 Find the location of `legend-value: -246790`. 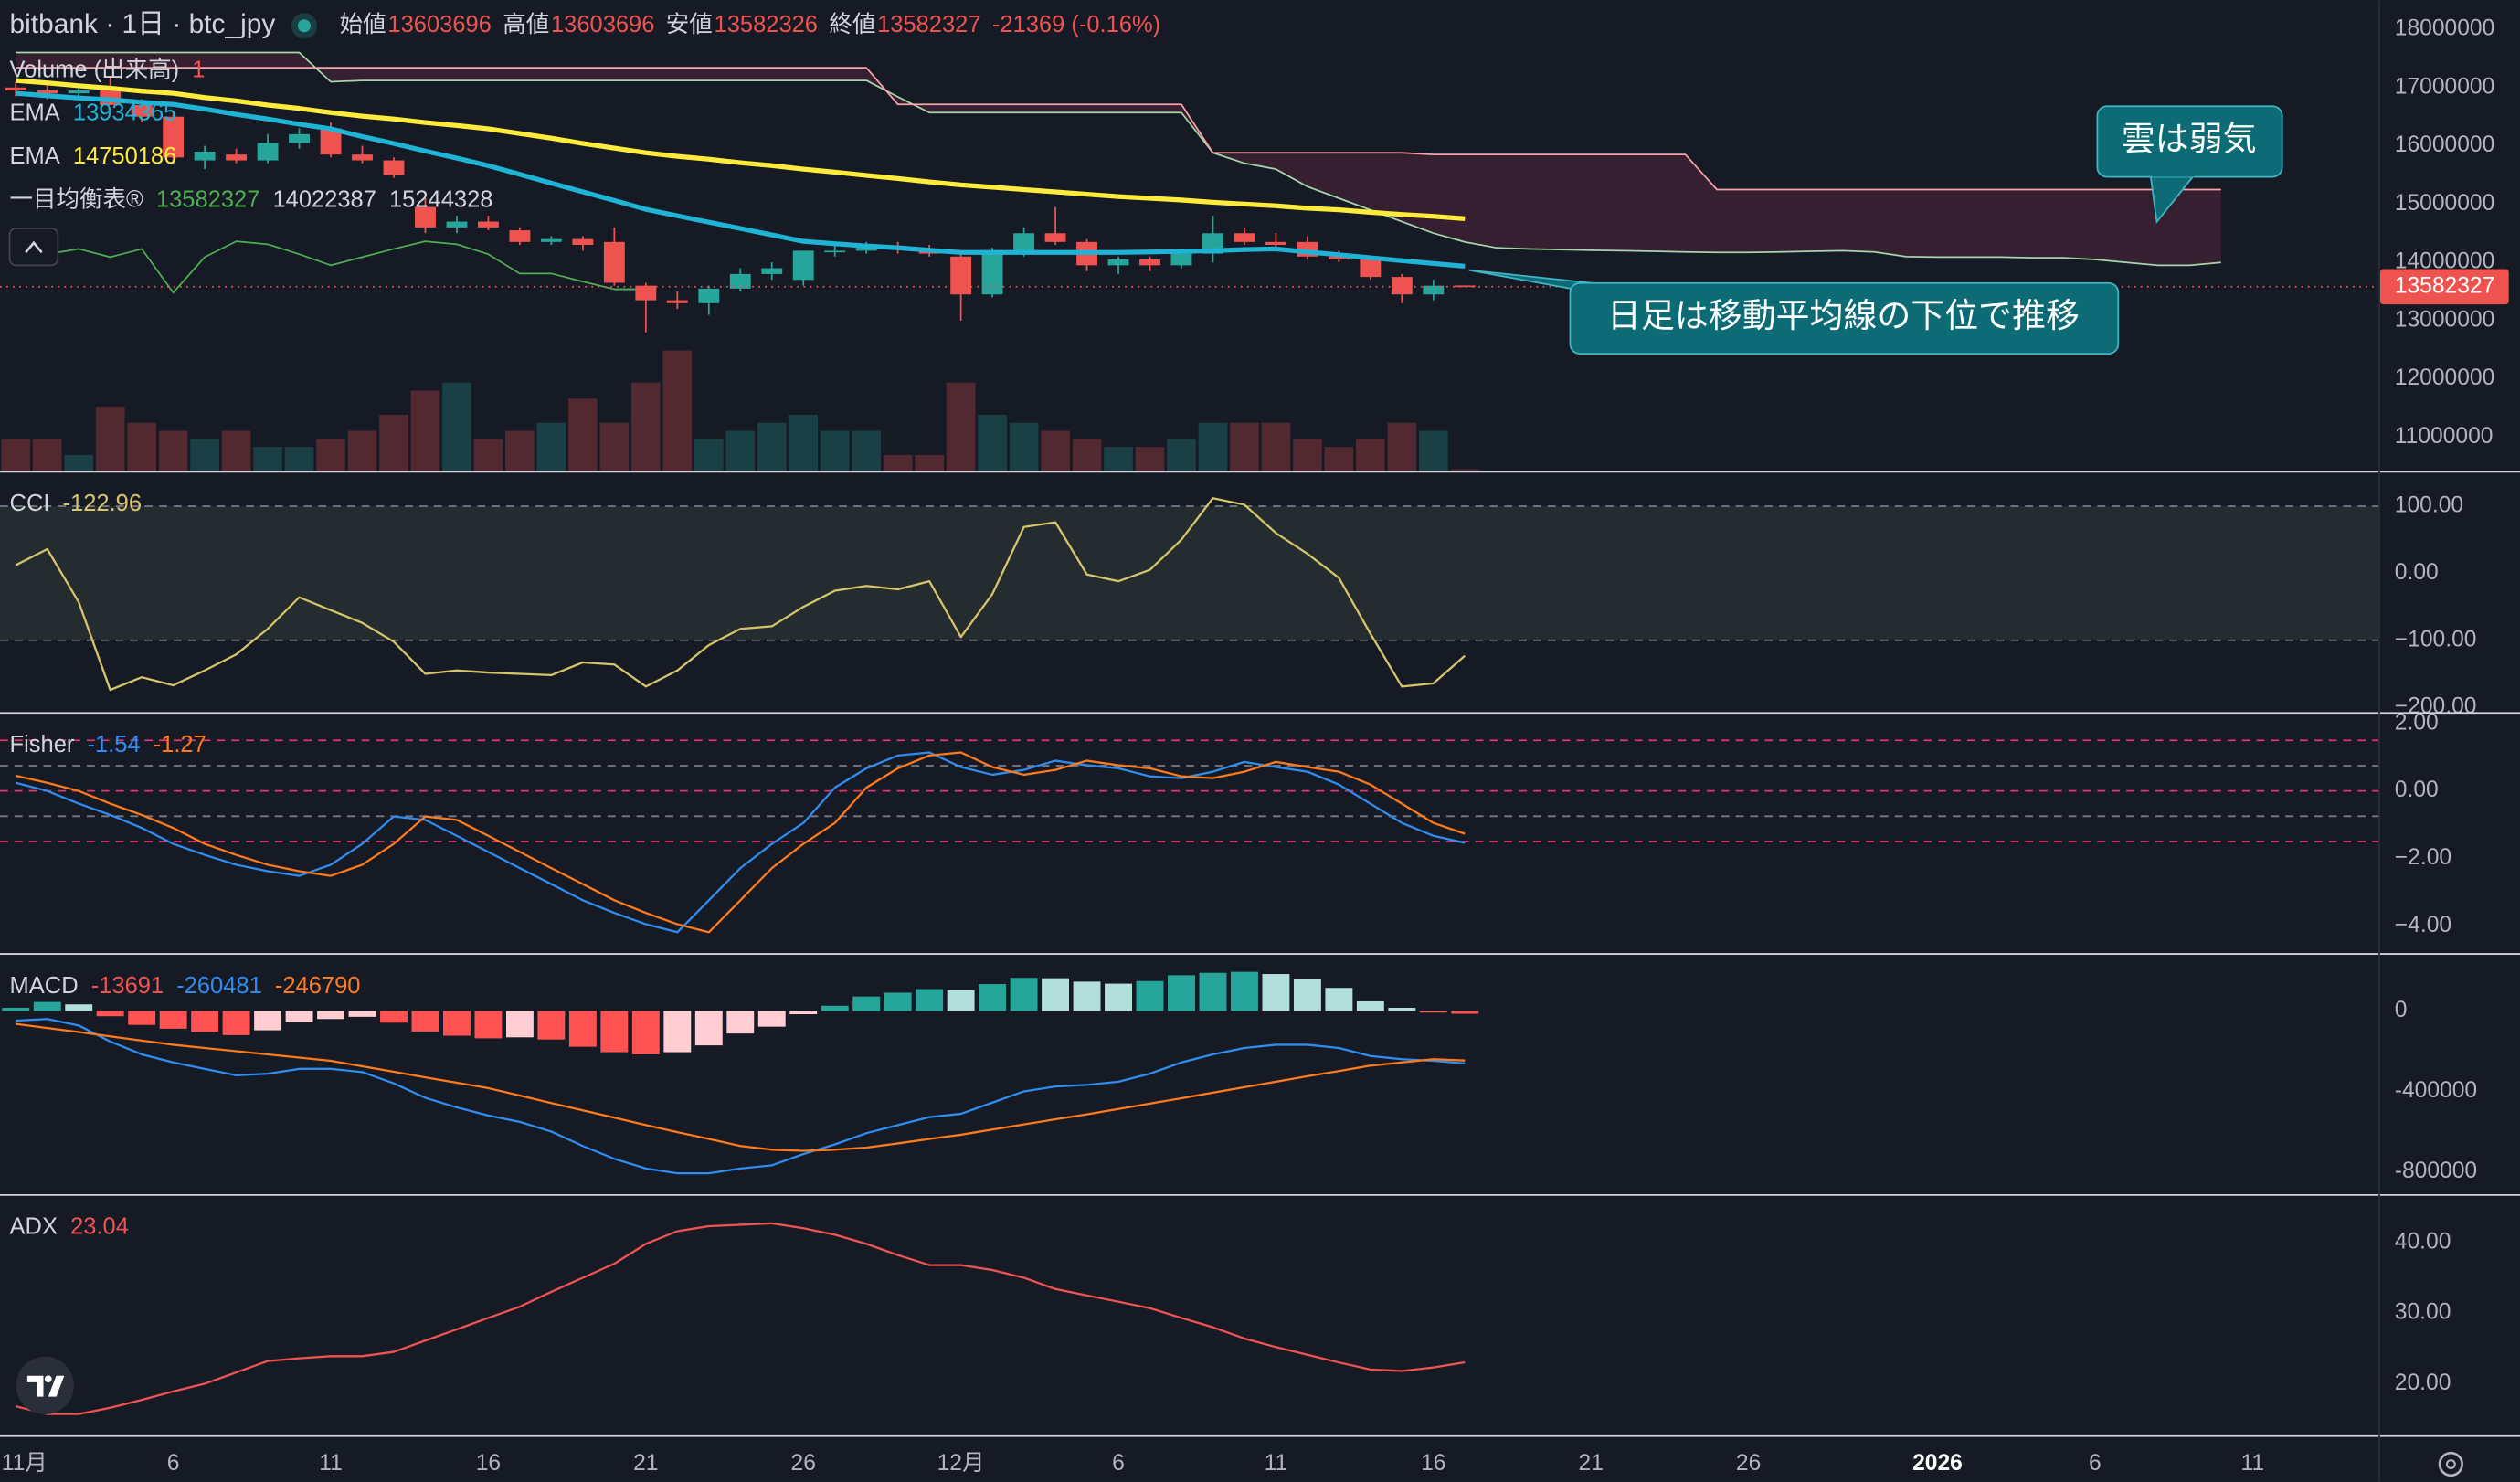

legend-value: -246790 is located at coordinates (318, 986).